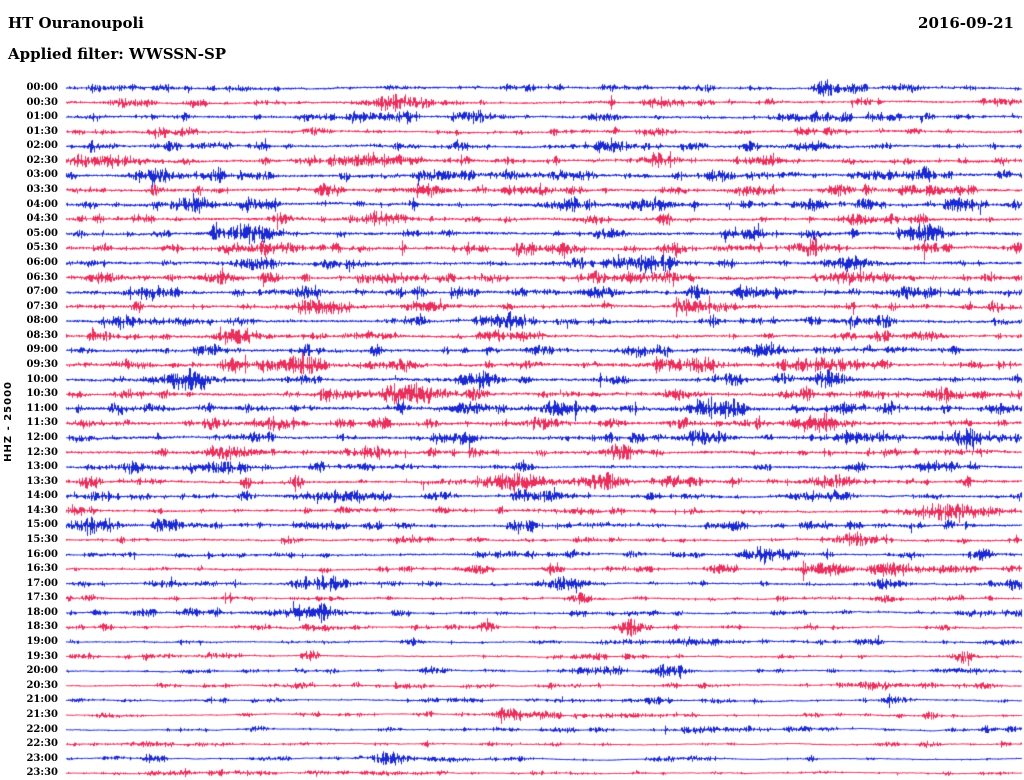 The height and width of the screenshot is (780, 1024). What do you see at coordinates (42, 219) in the screenshot?
I see `trace-time-label: 04:30` at bounding box center [42, 219].